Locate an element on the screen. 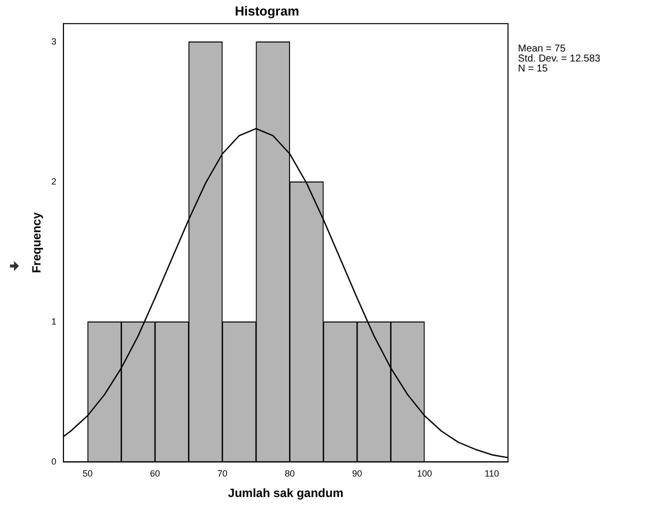  text: N = 15 is located at coordinates (533, 68).